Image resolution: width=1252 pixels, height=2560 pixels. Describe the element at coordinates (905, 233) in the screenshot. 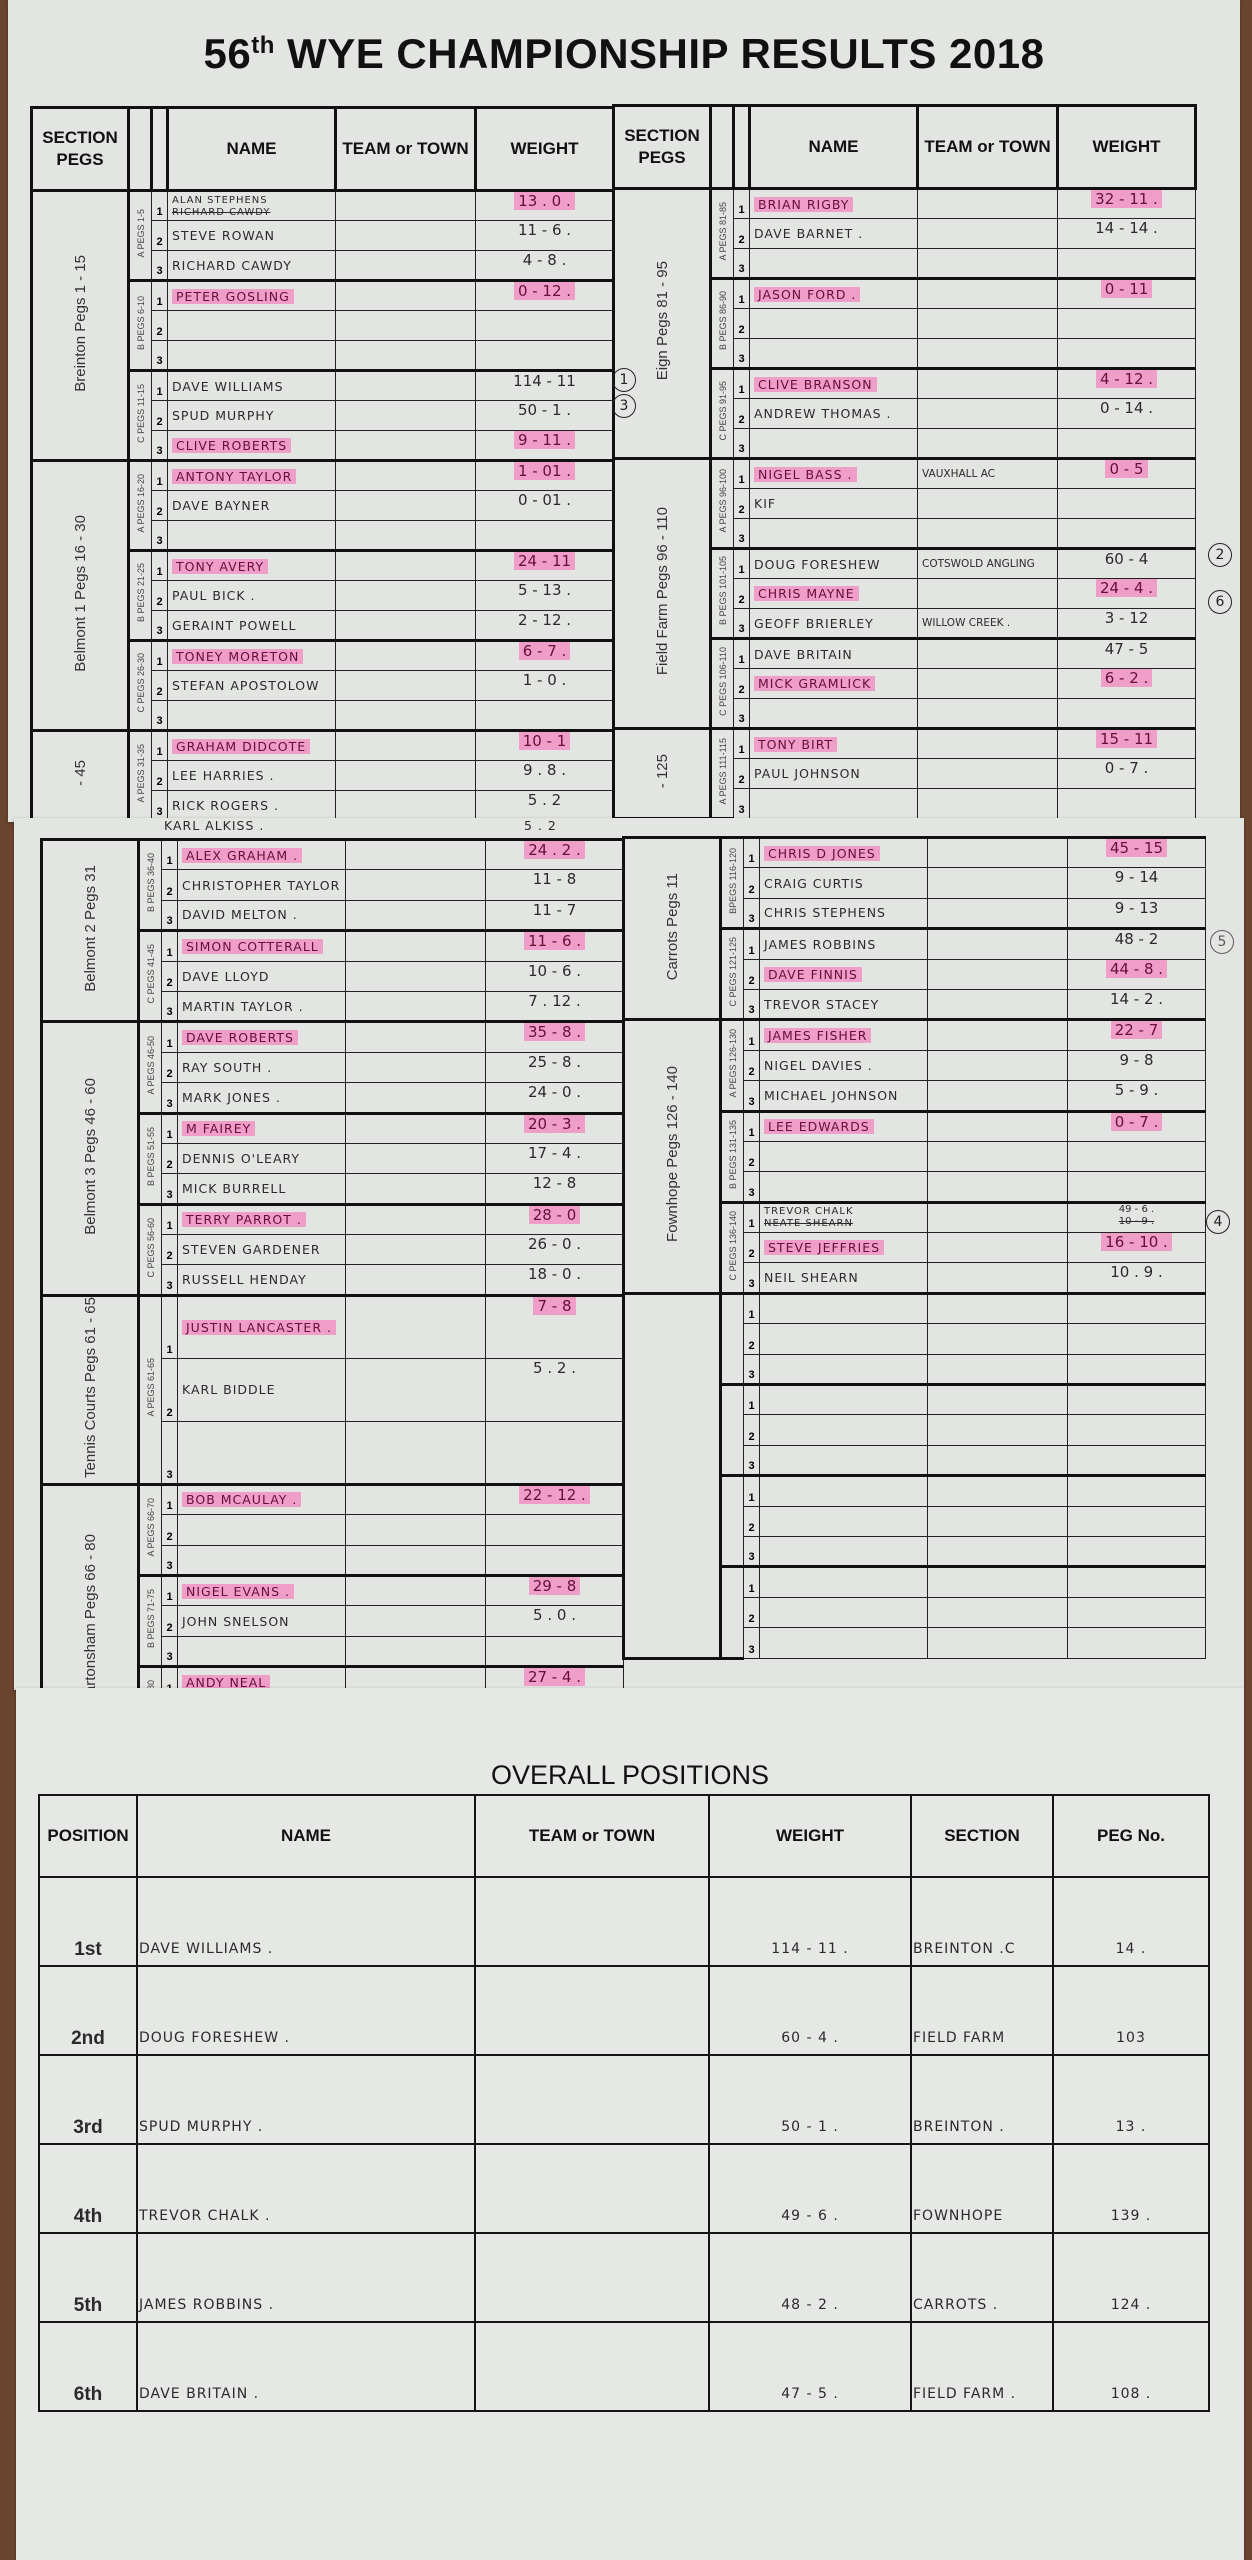

I see `table-row: 2 DAVE BARNET . 14 - 14 .` at that location.